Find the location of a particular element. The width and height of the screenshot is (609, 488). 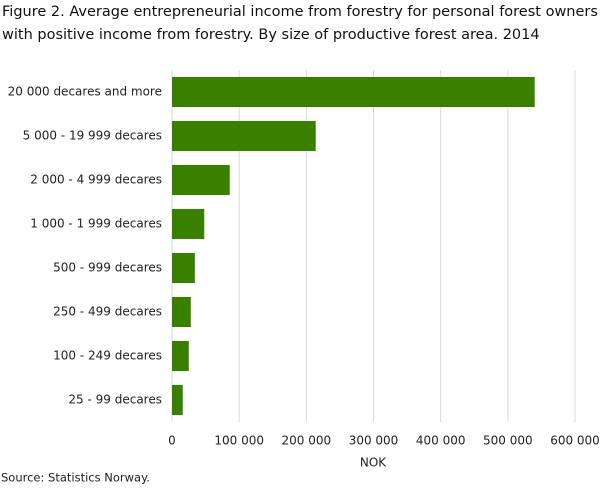

y-tick-label: 100 - 249 decares is located at coordinates (107, 356).